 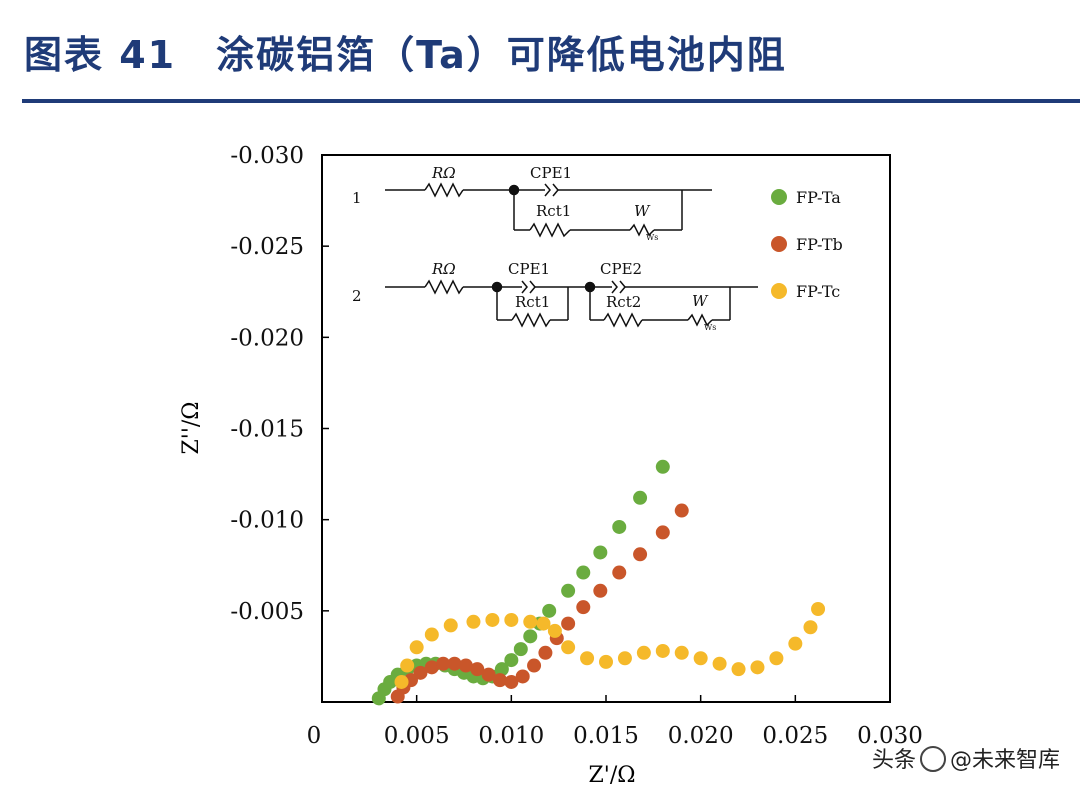 I want to click on legend-label: FP-Ta, so click(x=818, y=197).